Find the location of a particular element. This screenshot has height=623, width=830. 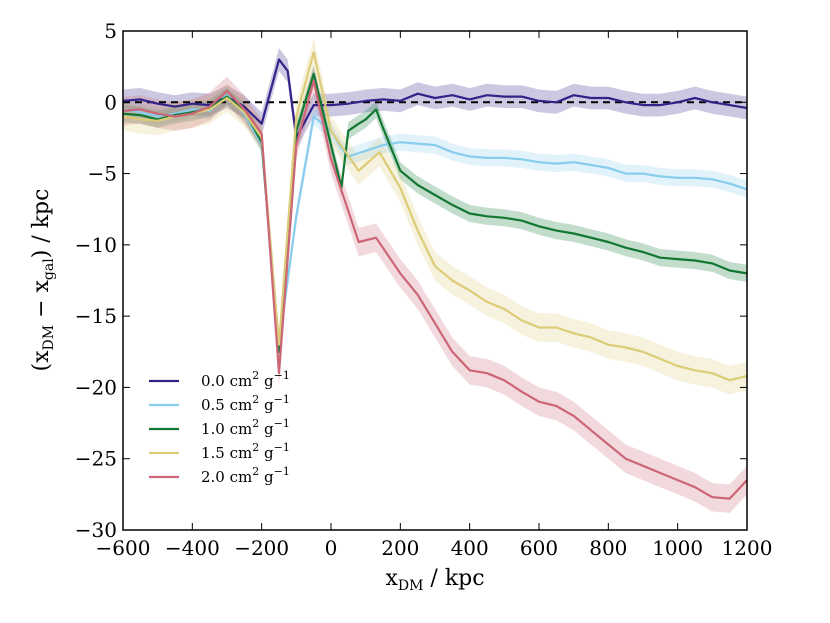

legend-label: 2.0 cm2 g−1 is located at coordinates (245, 475).